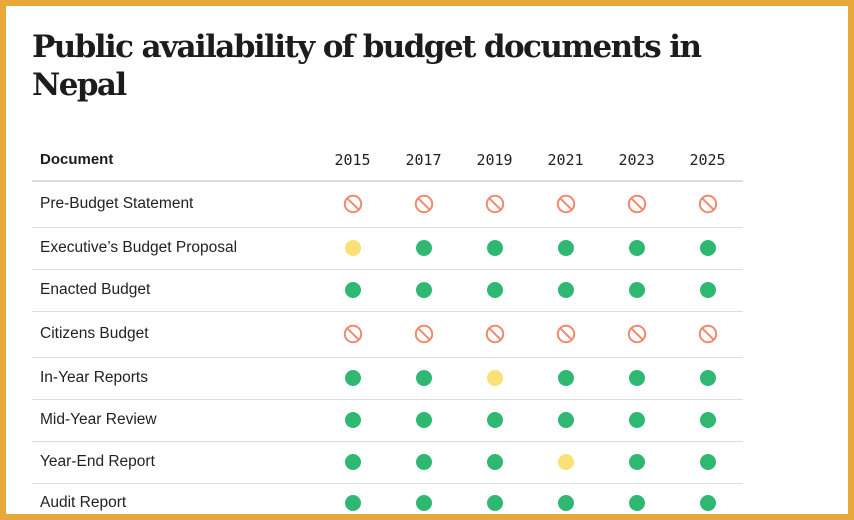 Image resolution: width=854 pixels, height=520 pixels. Describe the element at coordinates (174, 290) in the screenshot. I see `document-label: Enacted Budget` at that location.